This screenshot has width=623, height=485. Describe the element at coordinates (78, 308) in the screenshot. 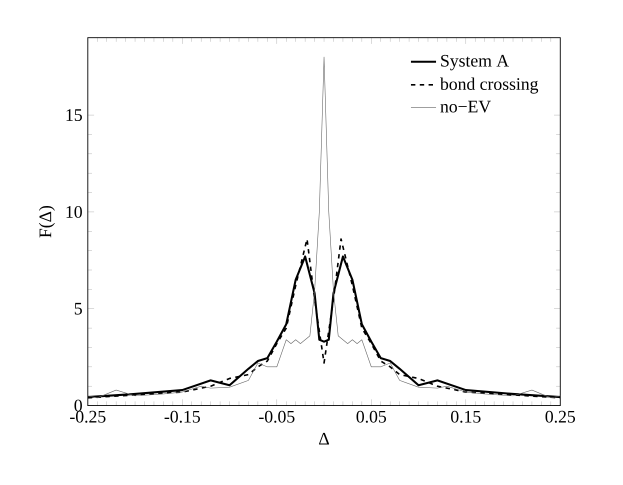

I see `y-tick-label: 5` at that location.